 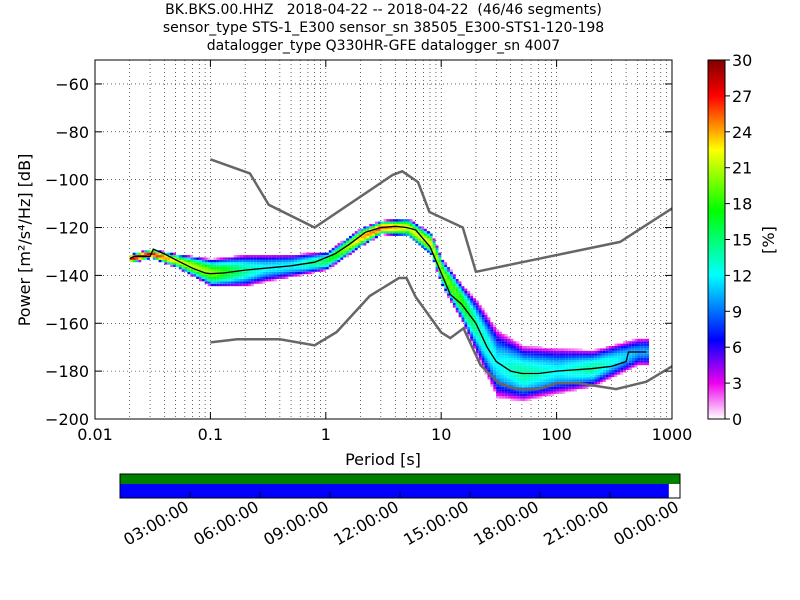 I want to click on colorbar-tick-label: 6, so click(x=737, y=347).